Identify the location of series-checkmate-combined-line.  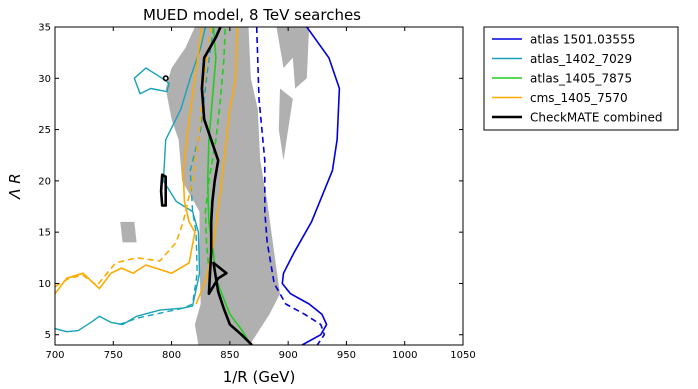
(226, 186).